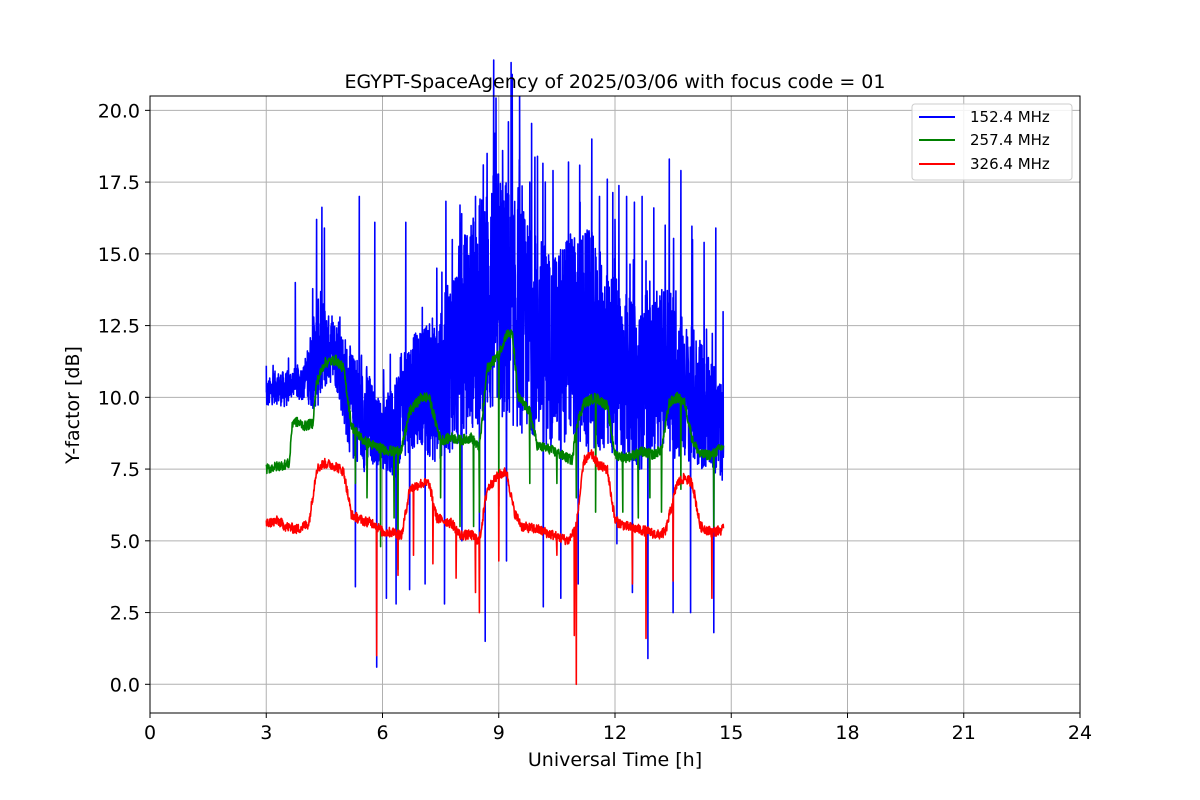 The height and width of the screenshot is (800, 1200). I want to click on x-axis-label: Universal Time [h], so click(615, 760).